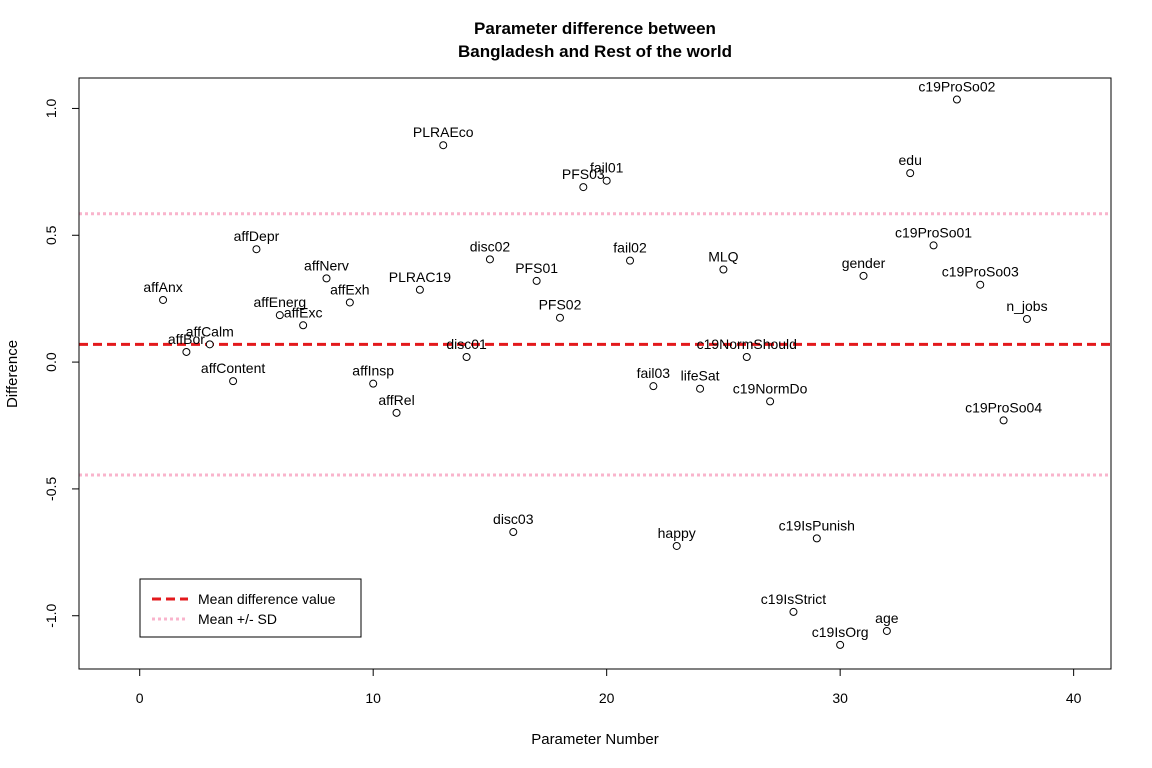 The height and width of the screenshot is (768, 1152). Describe the element at coordinates (840, 632) in the screenshot. I see `point-label-c19IsOrg: c19IsOrg` at that location.